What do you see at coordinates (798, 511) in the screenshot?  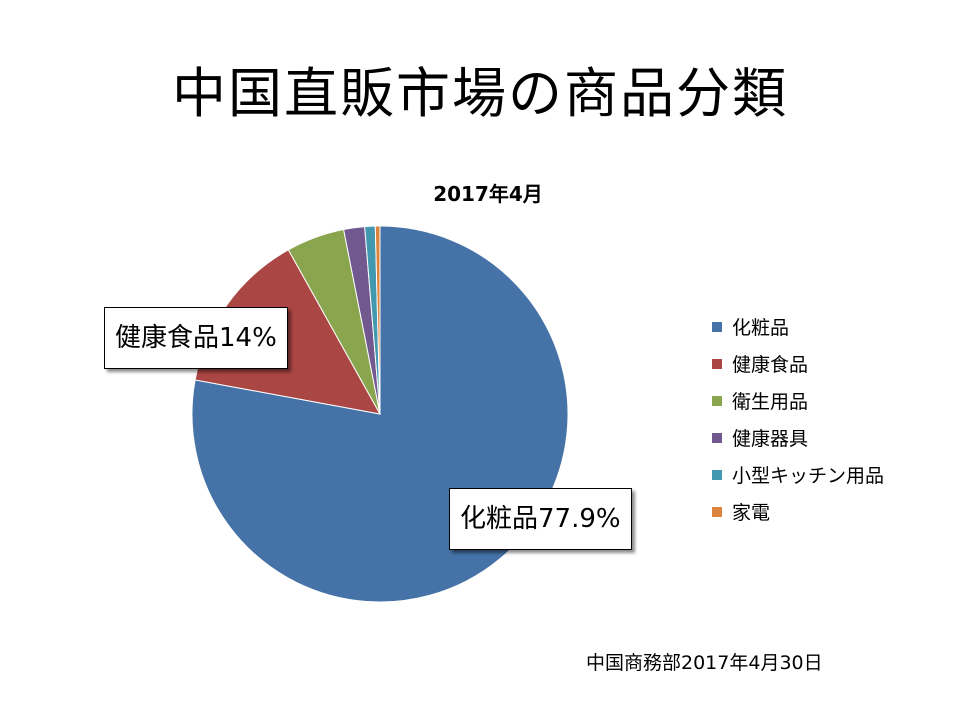 I see `legend-item-5: 家電` at bounding box center [798, 511].